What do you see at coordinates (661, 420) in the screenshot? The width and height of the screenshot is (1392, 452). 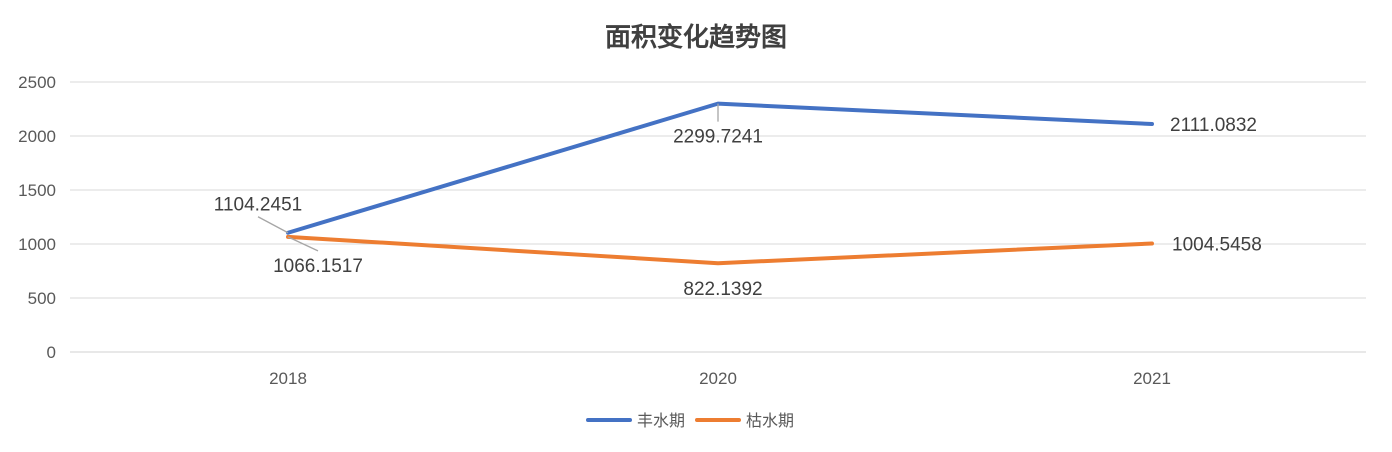 I see `legend-label: 丰水期` at bounding box center [661, 420].